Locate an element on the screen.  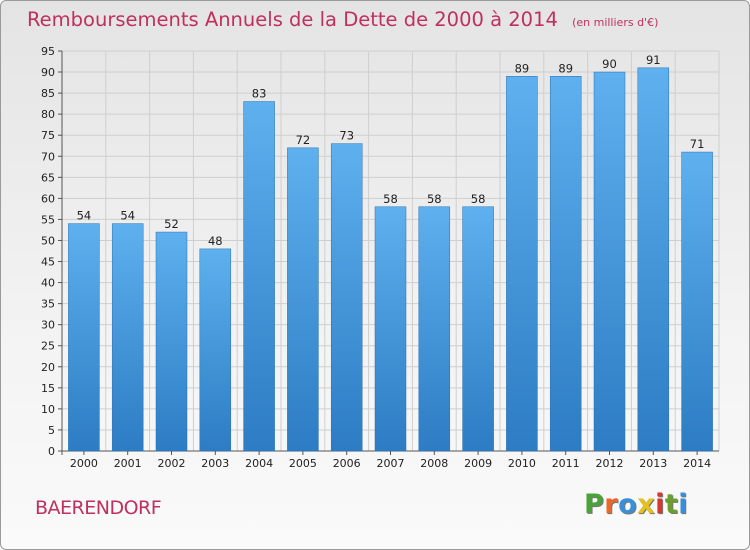
bar-2004 is located at coordinates (259, 276).